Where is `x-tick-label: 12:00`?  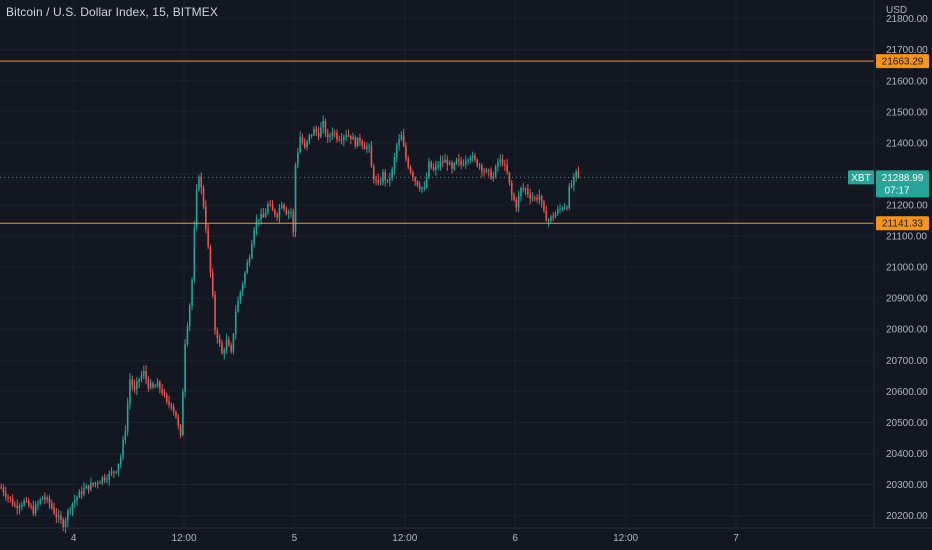
x-tick-label: 12:00 is located at coordinates (404, 538).